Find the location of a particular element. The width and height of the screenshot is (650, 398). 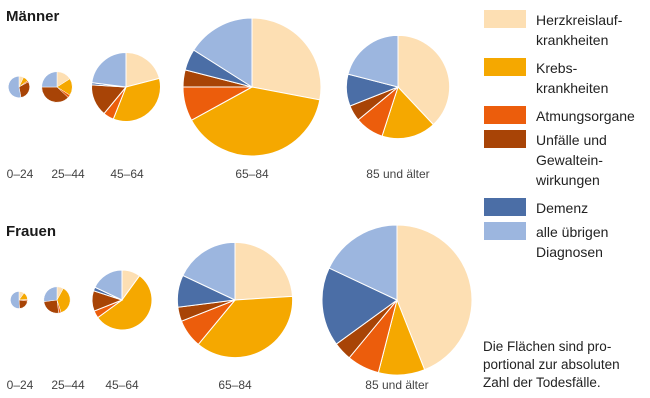

group-title-maenner: Männer is located at coordinates (33, 16).